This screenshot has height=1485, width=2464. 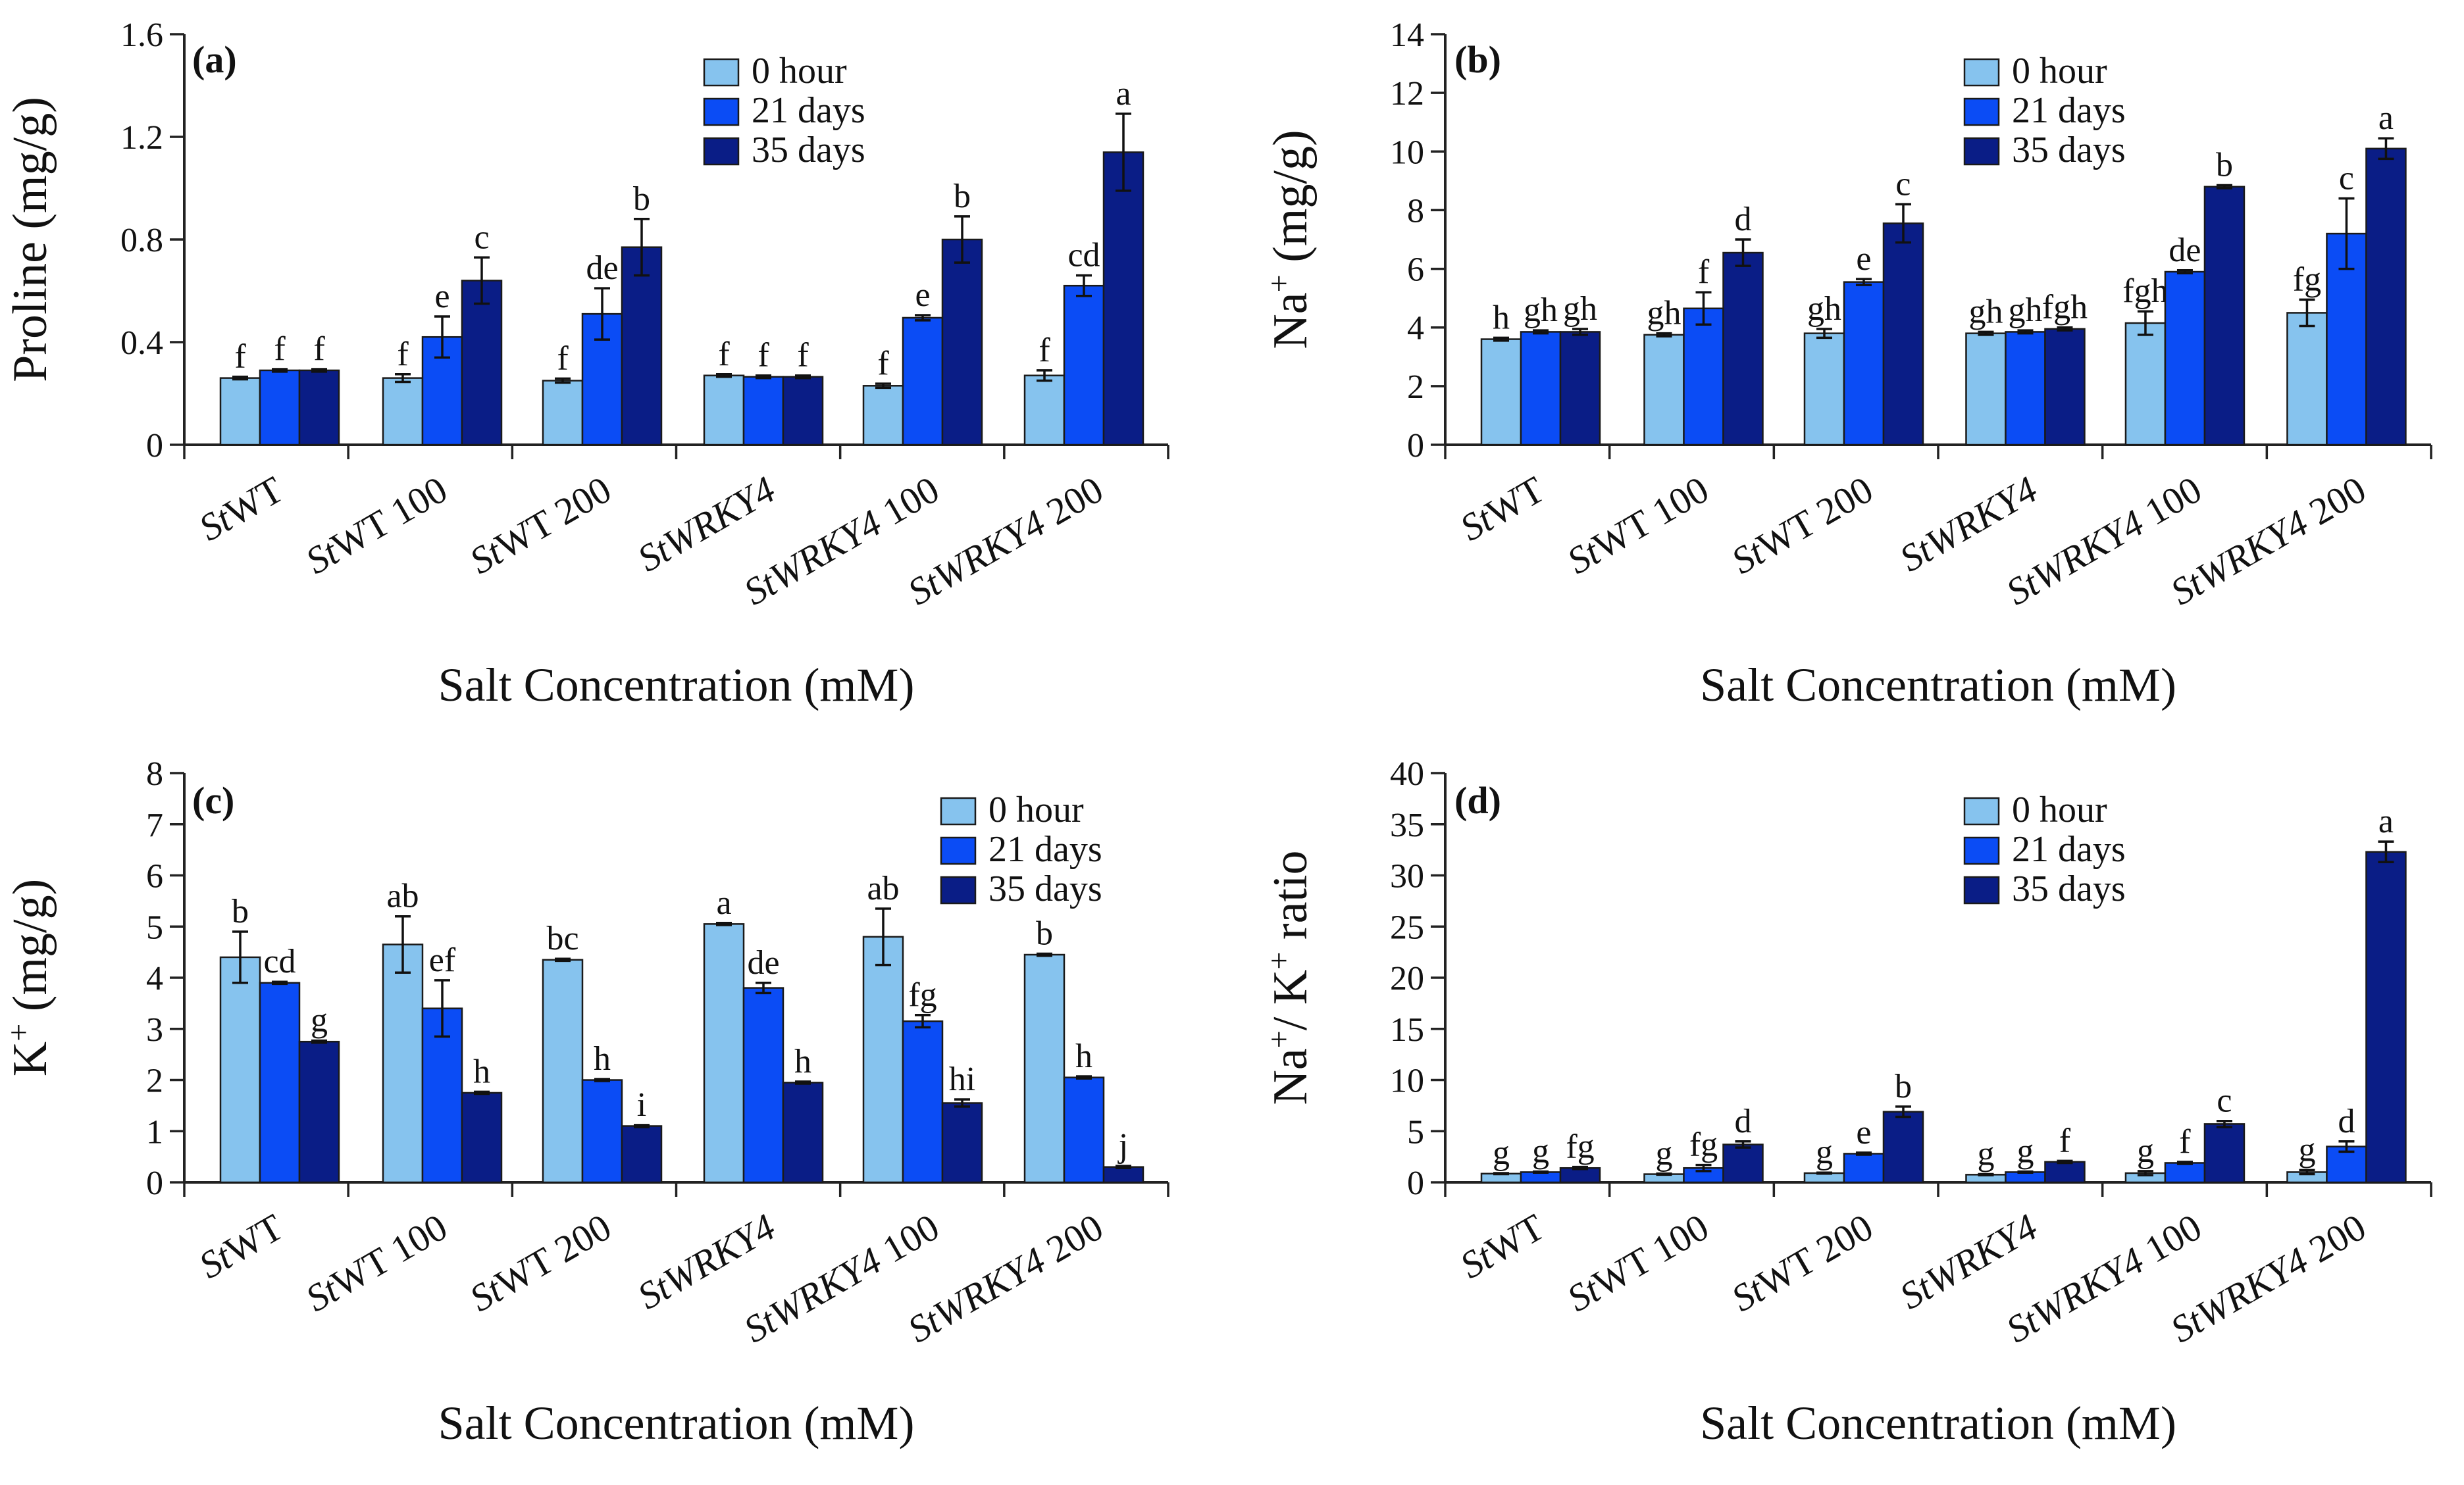 What do you see at coordinates (214, 59) in the screenshot?
I see `panel-label: (a)` at bounding box center [214, 59].